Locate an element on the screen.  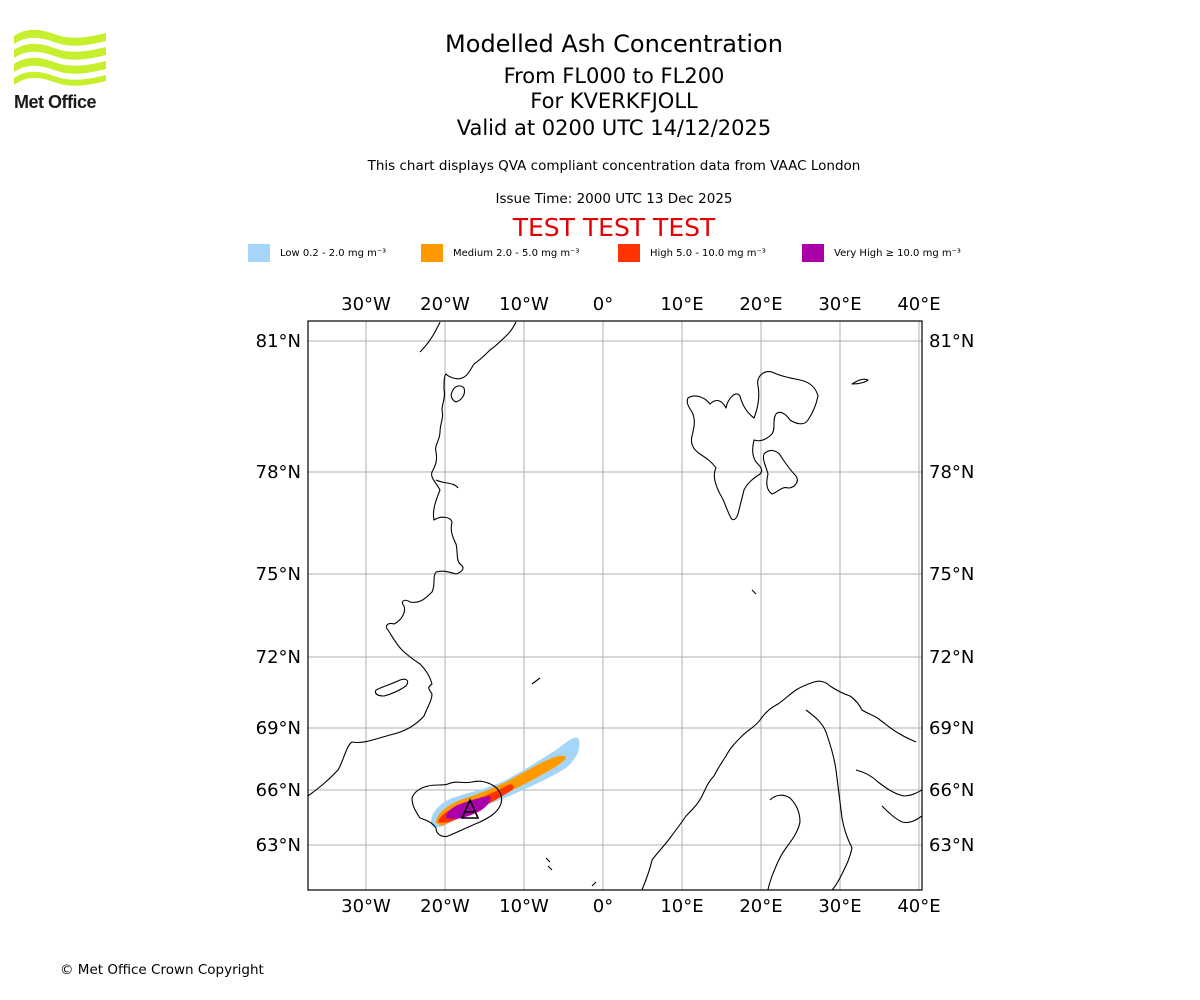
lat-label-right: 78°N is located at coordinates (951, 472).